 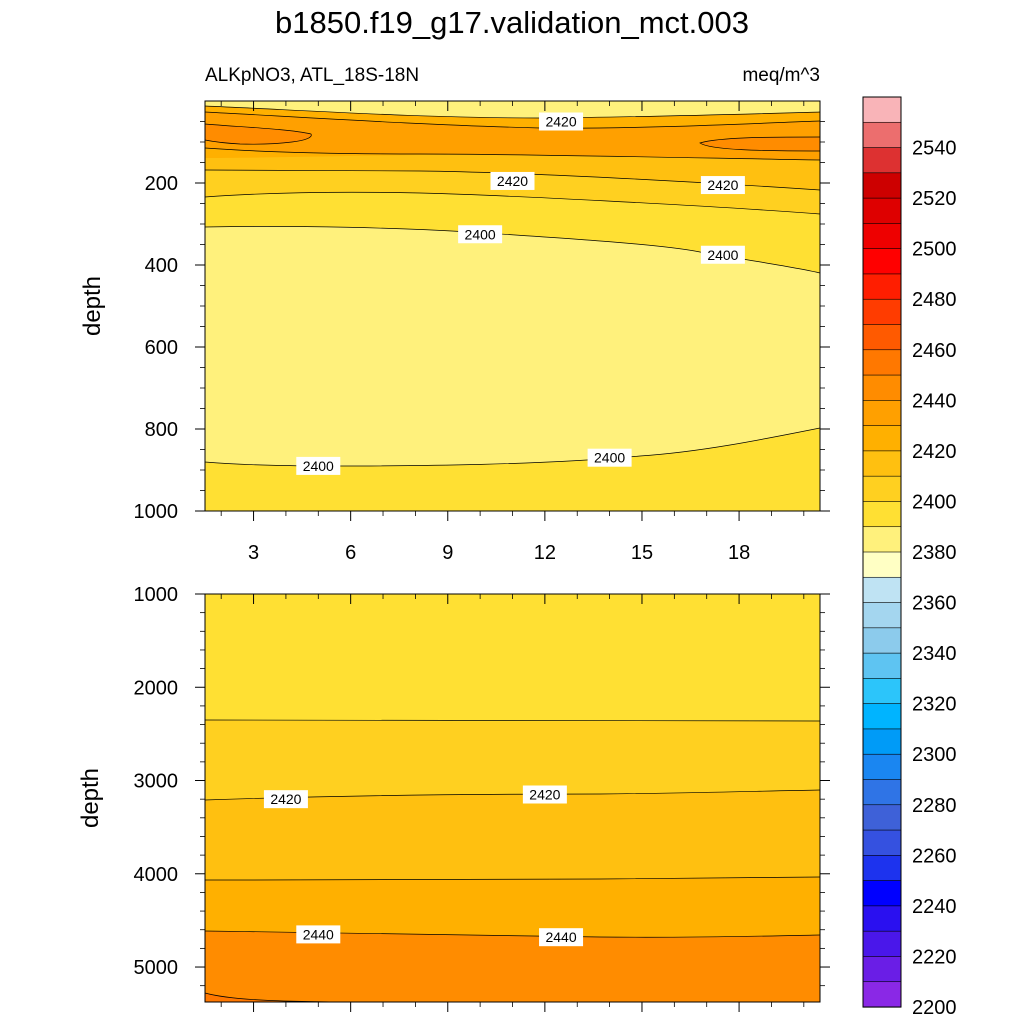 I want to click on colorbar-label: 2340, so click(x=934, y=654).